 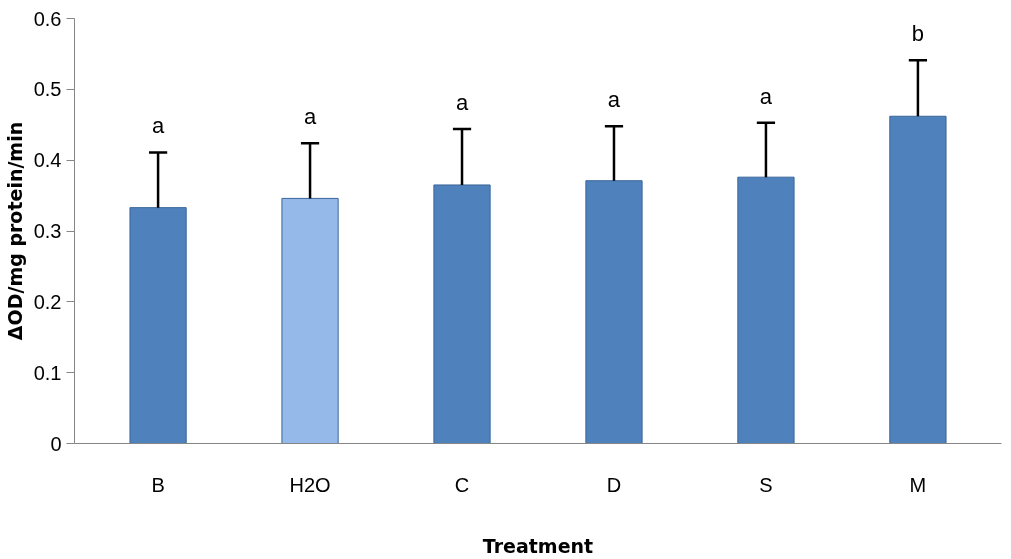 What do you see at coordinates (47, 372) in the screenshot?
I see `y-tick-label: 0.1` at bounding box center [47, 372].